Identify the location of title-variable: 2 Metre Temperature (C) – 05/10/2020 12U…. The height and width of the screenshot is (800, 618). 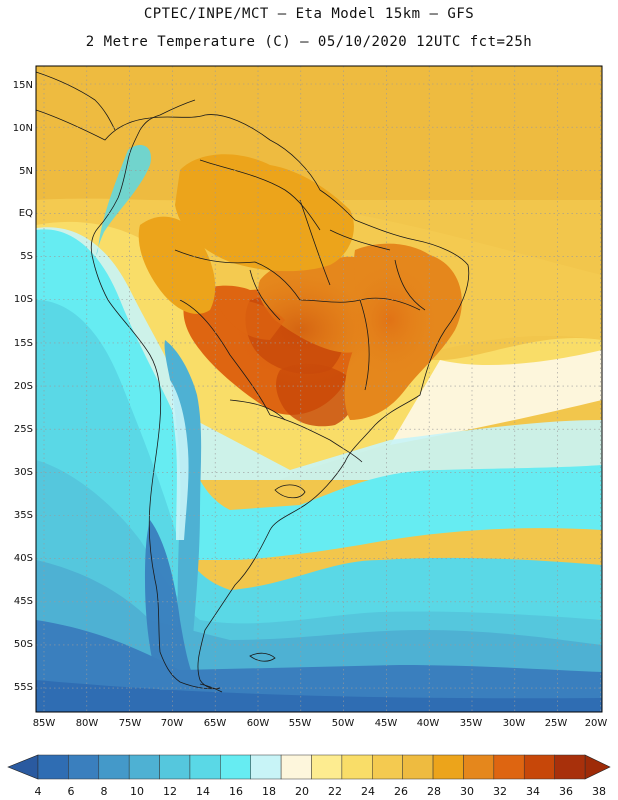
(309, 42).